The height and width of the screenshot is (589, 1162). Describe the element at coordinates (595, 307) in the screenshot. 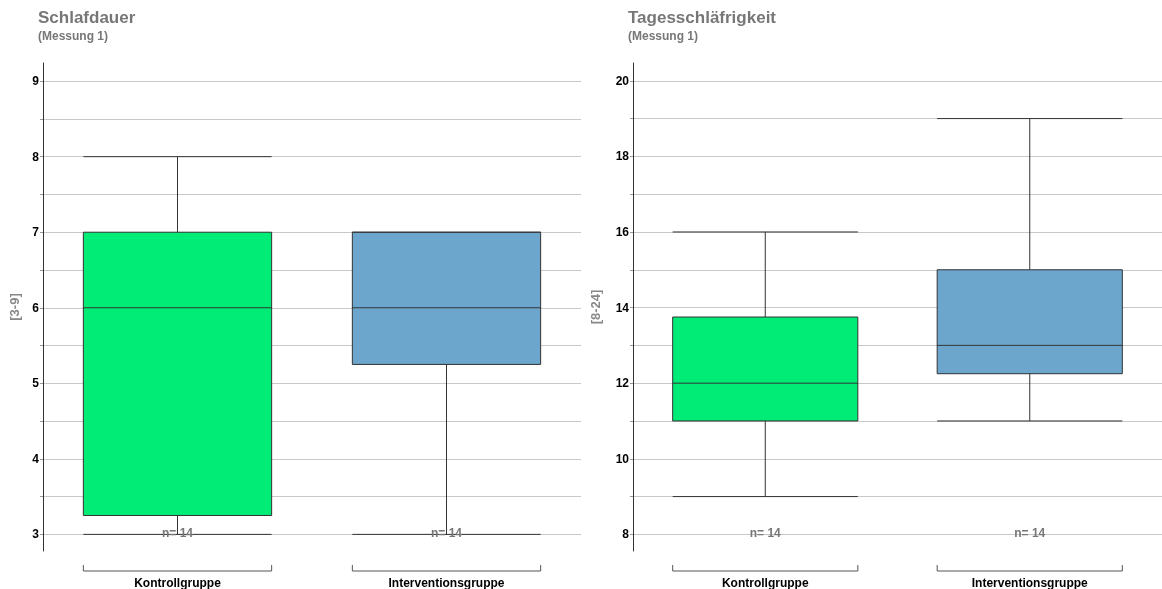

I see `y-axis-title: [8-24]` at that location.